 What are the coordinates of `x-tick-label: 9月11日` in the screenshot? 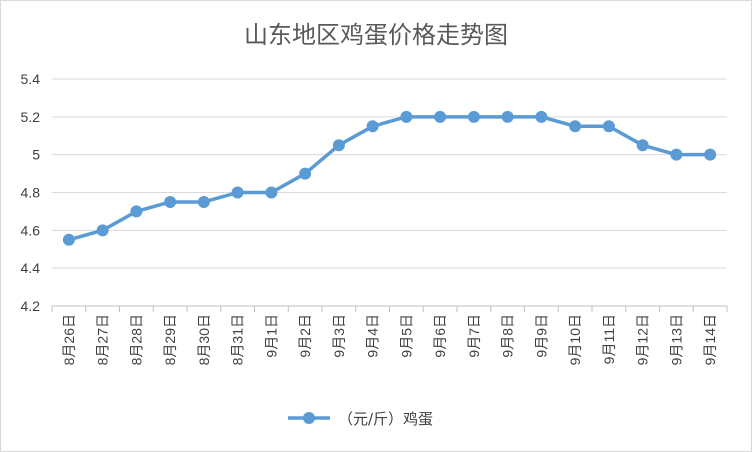 It's located at (609, 339).